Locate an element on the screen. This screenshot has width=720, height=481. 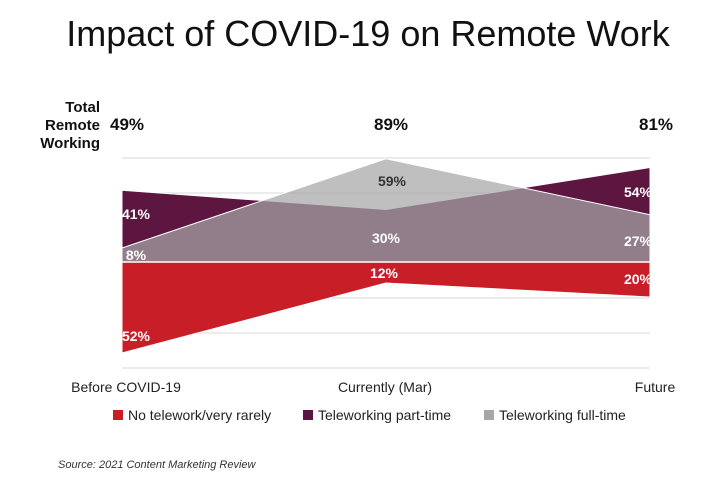
chart-title: Impact of COVID-19 on Remote Work is located at coordinates (368, 33).